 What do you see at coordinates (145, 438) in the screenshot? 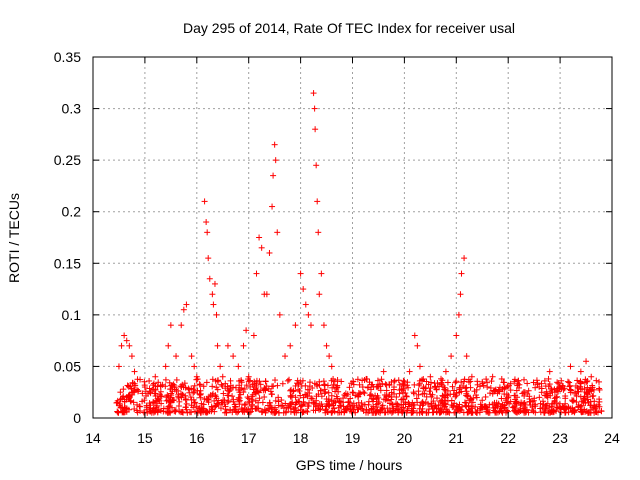
I see `x-tick-label: 15` at bounding box center [145, 438].